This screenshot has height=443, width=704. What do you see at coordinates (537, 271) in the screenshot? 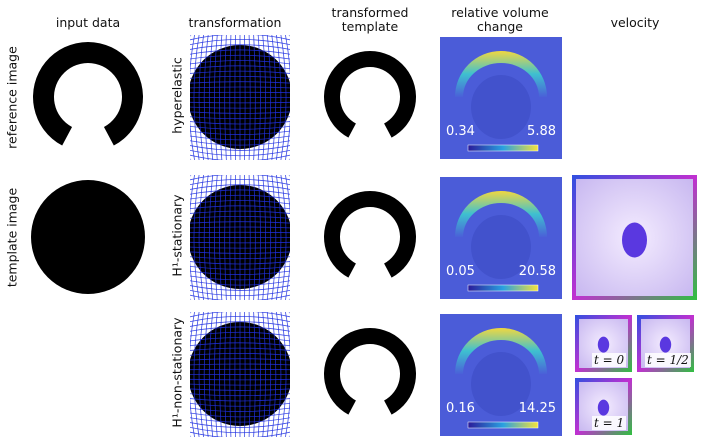
I see `colorbar-max: 20.58` at bounding box center [537, 271].